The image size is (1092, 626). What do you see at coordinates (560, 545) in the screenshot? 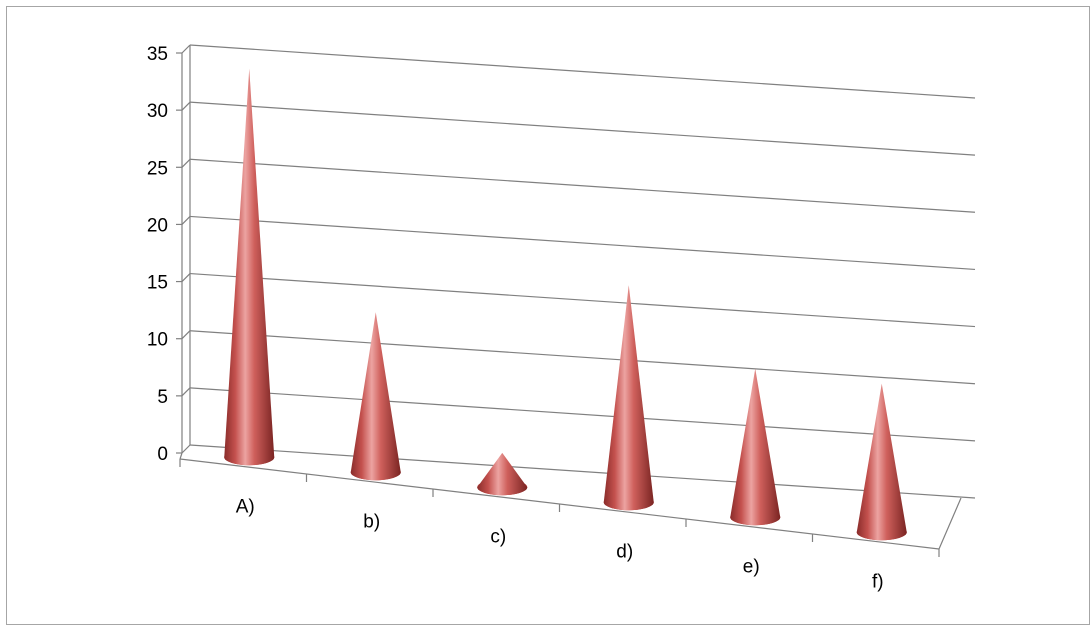
I see `x-tick-labels: A) b) c) d) e) f)` at bounding box center [560, 545].